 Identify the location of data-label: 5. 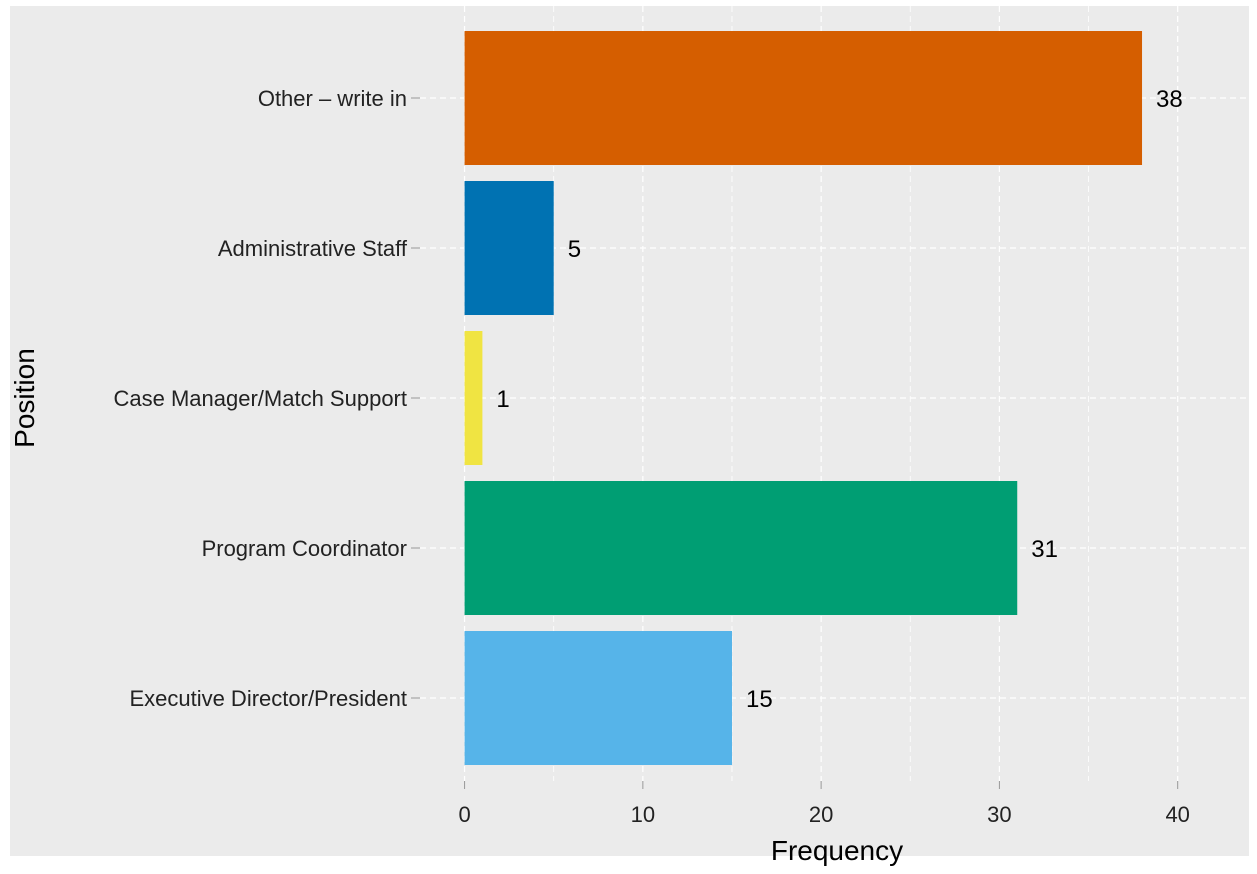
(574, 249).